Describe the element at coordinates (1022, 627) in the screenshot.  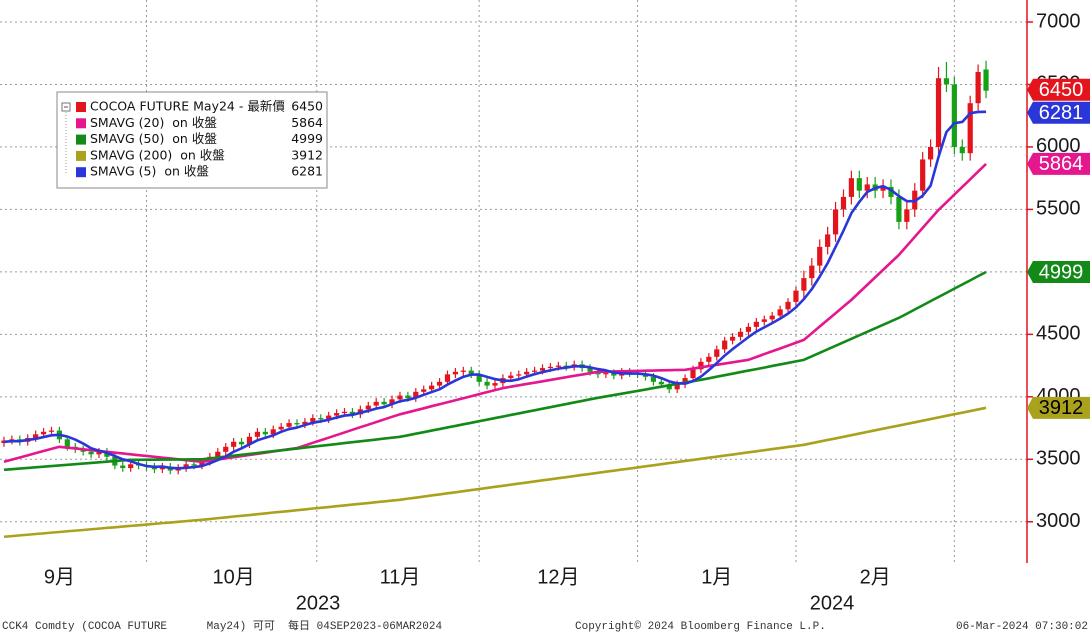
I see `footer-timestamp: 06-Mar-2024 07:30:02` at that location.